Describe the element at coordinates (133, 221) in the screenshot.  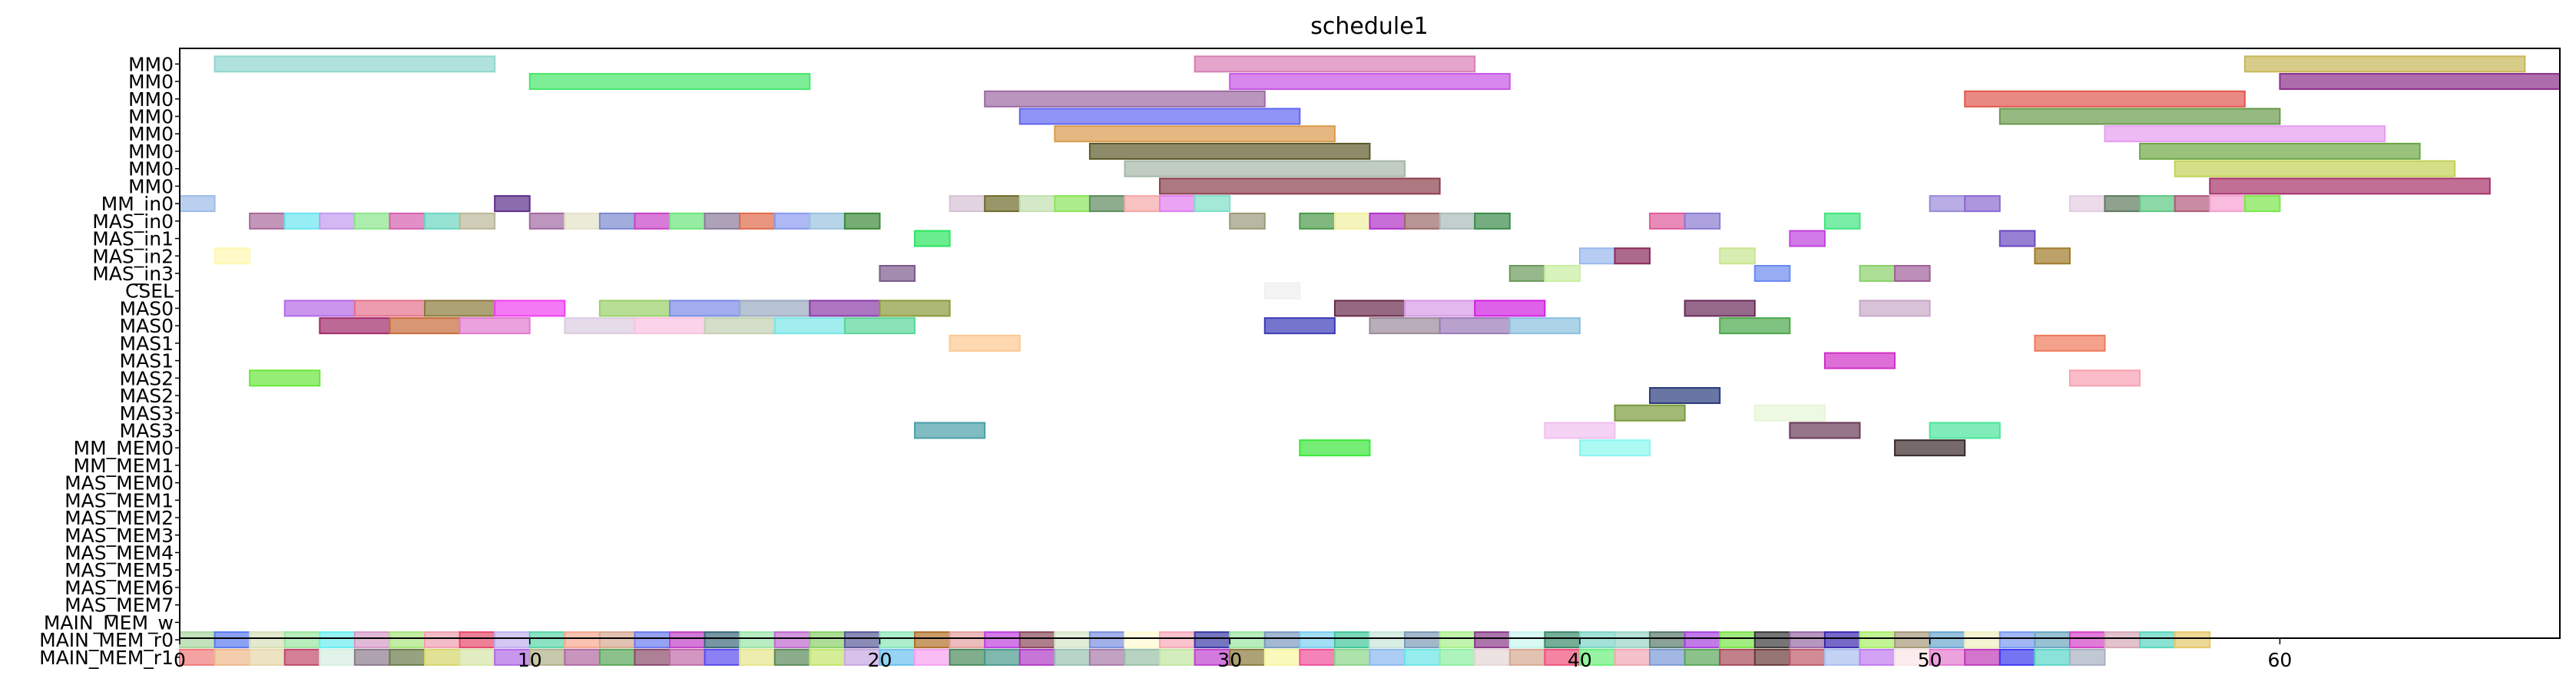
I see `y-tick-label: MAS_in0` at that location.